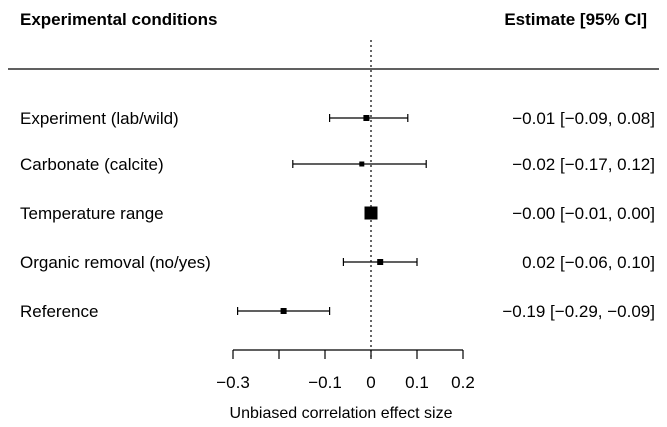 Image resolution: width=667 pixels, height=427 pixels. What do you see at coordinates (633, 262) in the screenshot?
I see `ci-upper: 0.10` at bounding box center [633, 262].